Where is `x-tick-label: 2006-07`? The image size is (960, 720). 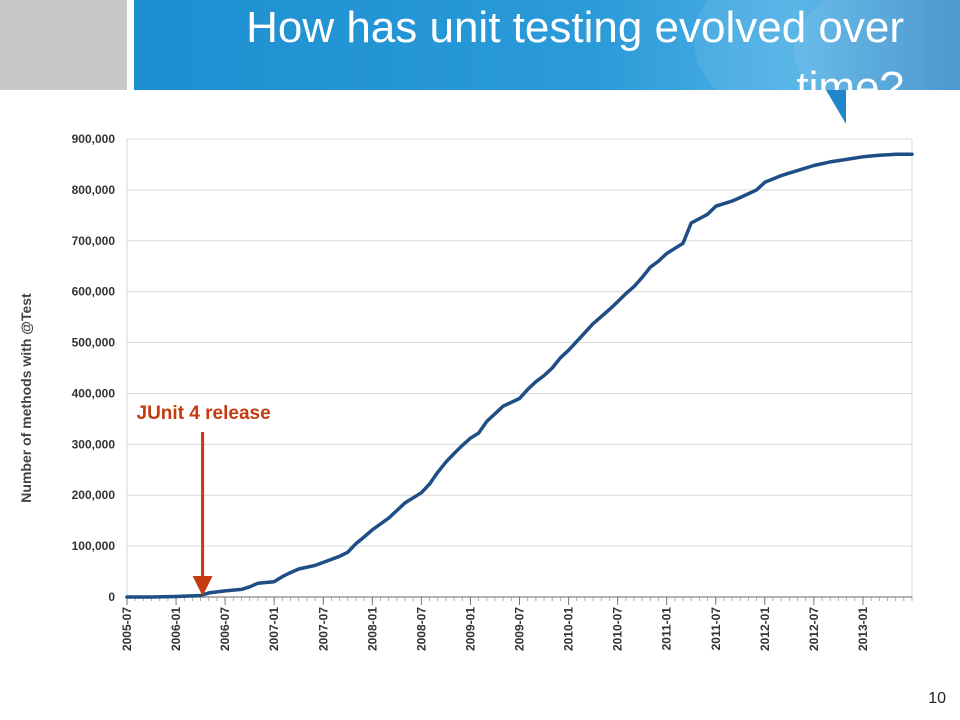 x-tick-label: 2006-07 is located at coordinates (225, 629).